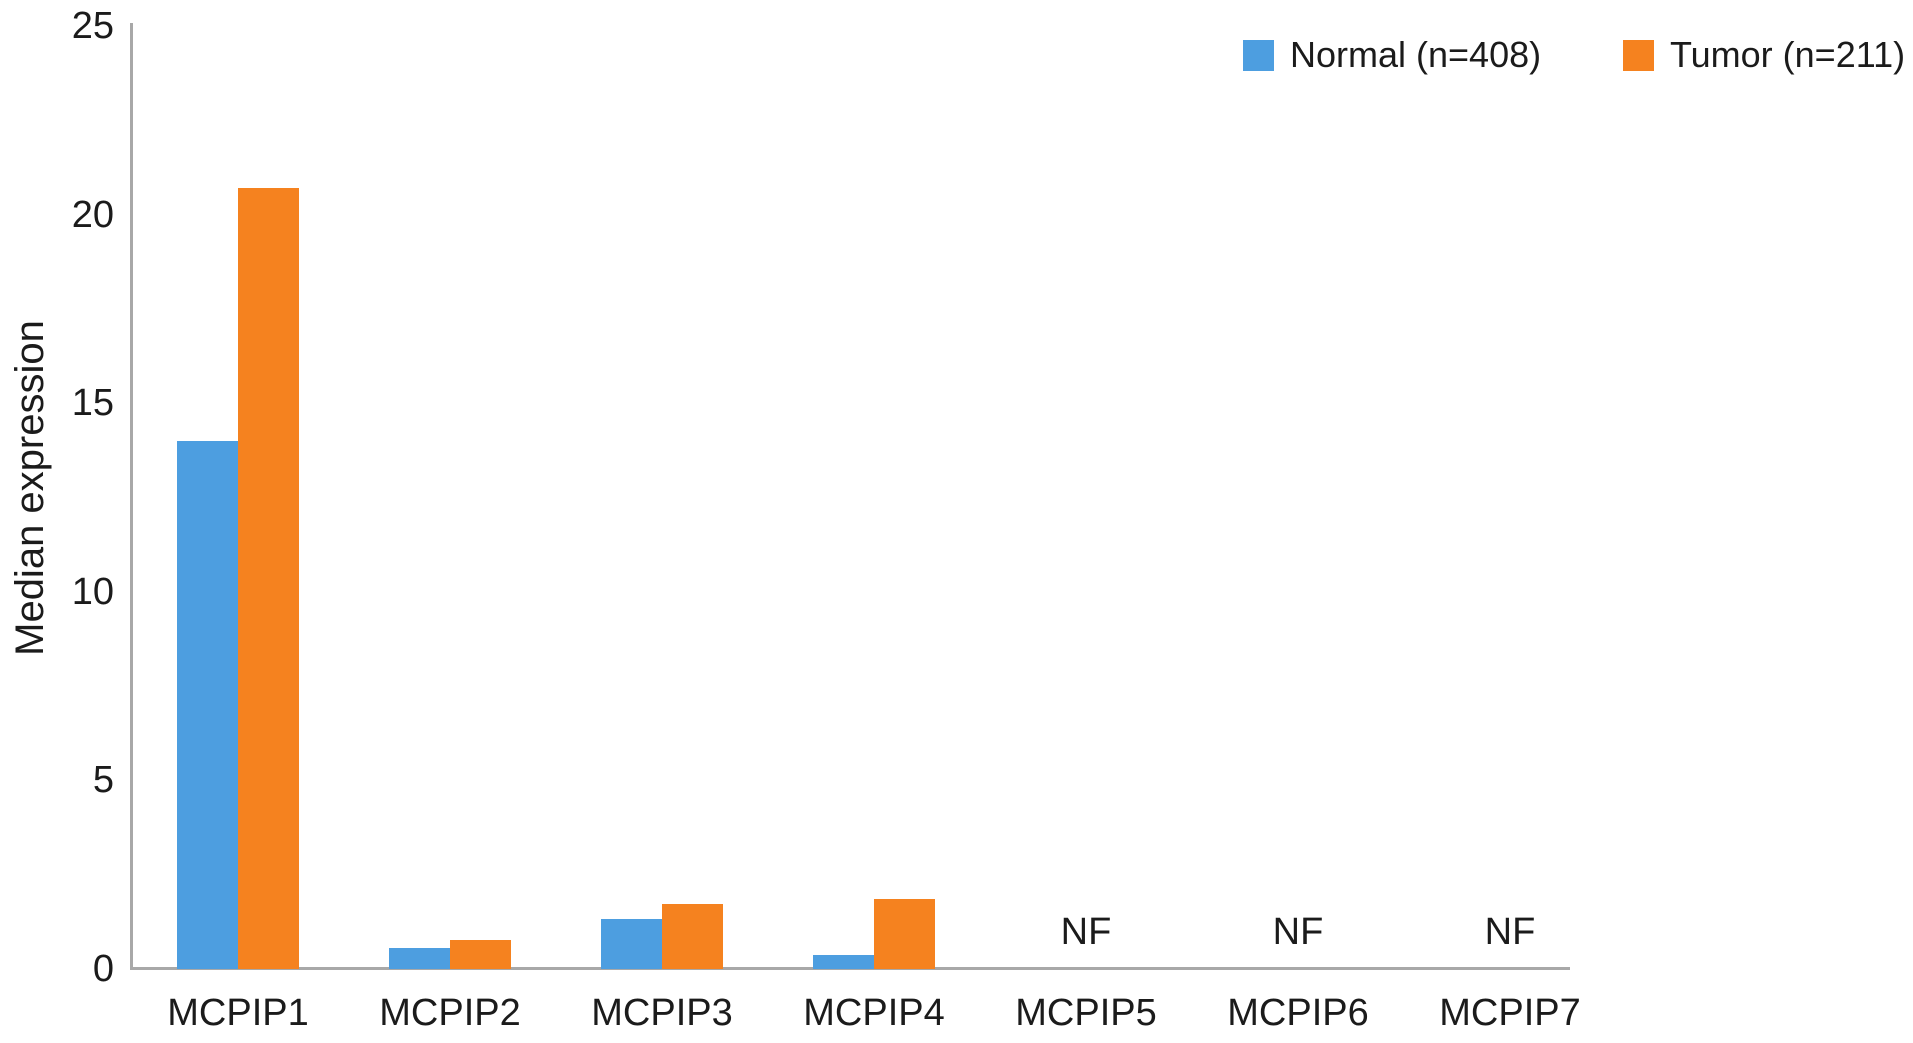  Describe the element at coordinates (92, 26) in the screenshot. I see `y-tick-label: 25` at that location.